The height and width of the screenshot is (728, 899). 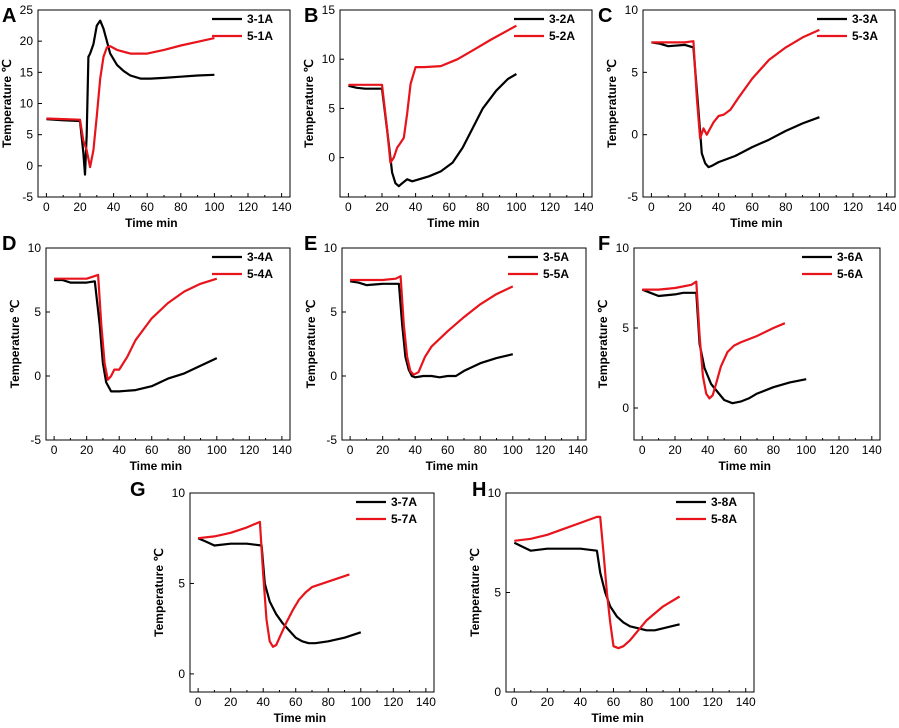 What do you see at coordinates (714, 340) in the screenshot?
I see `series-line-5-6a` at bounding box center [714, 340].